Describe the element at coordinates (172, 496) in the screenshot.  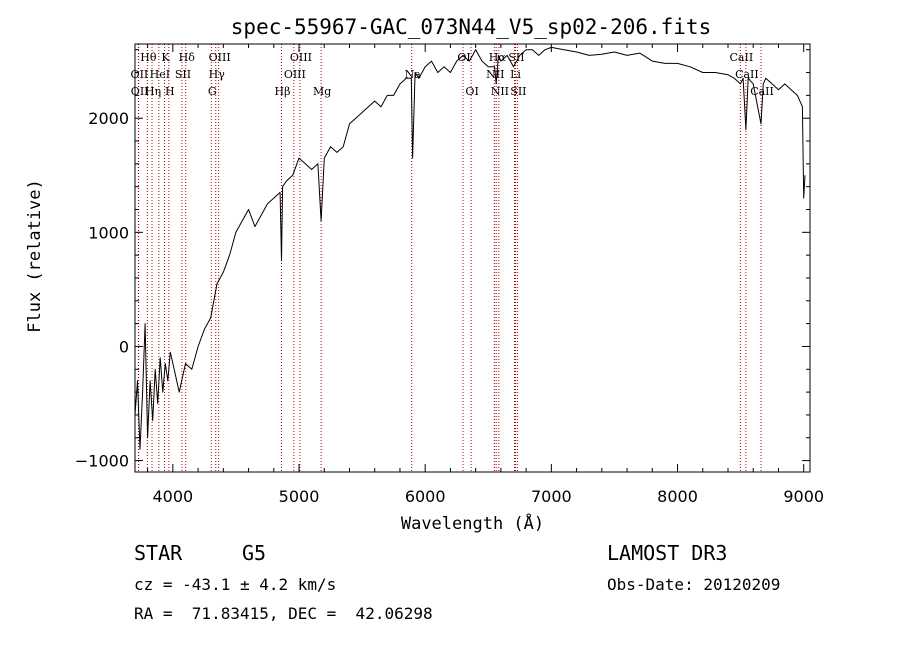
I see `x-tick-label-0: 4000` at that location.